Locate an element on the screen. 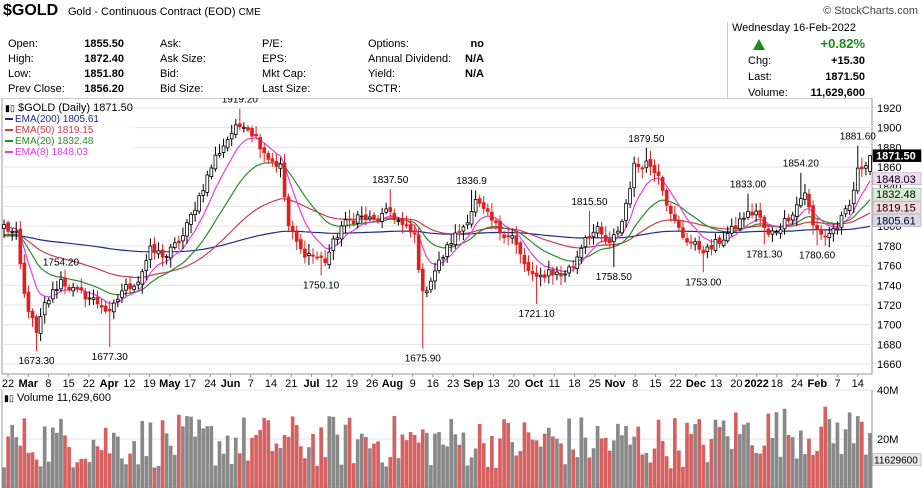 This screenshot has width=922, height=488. quote-label: Low: is located at coordinates (20, 74).